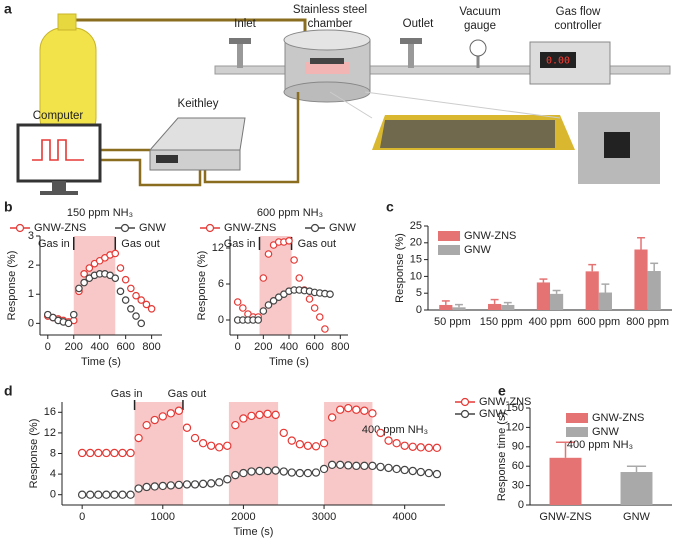 The width and height of the screenshot is (685, 542). I want to click on y-tick-label: 8, so click(53, 453).